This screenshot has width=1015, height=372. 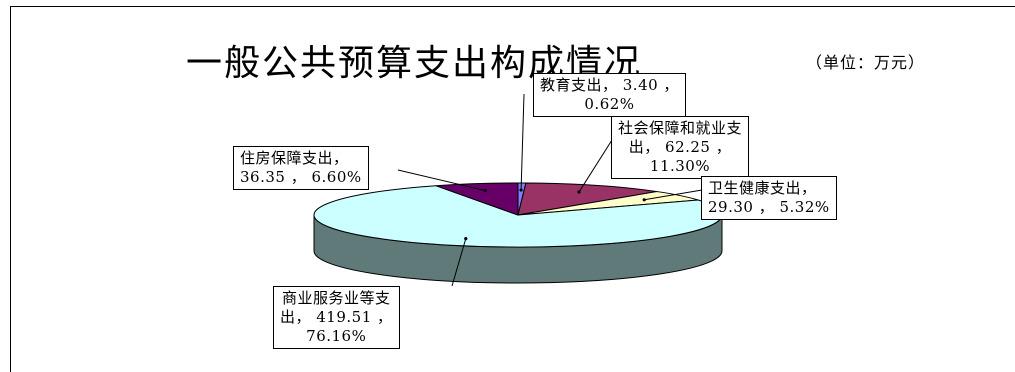 I want to click on label-social-line2: 出， 62.25 ，, so click(x=680, y=147).